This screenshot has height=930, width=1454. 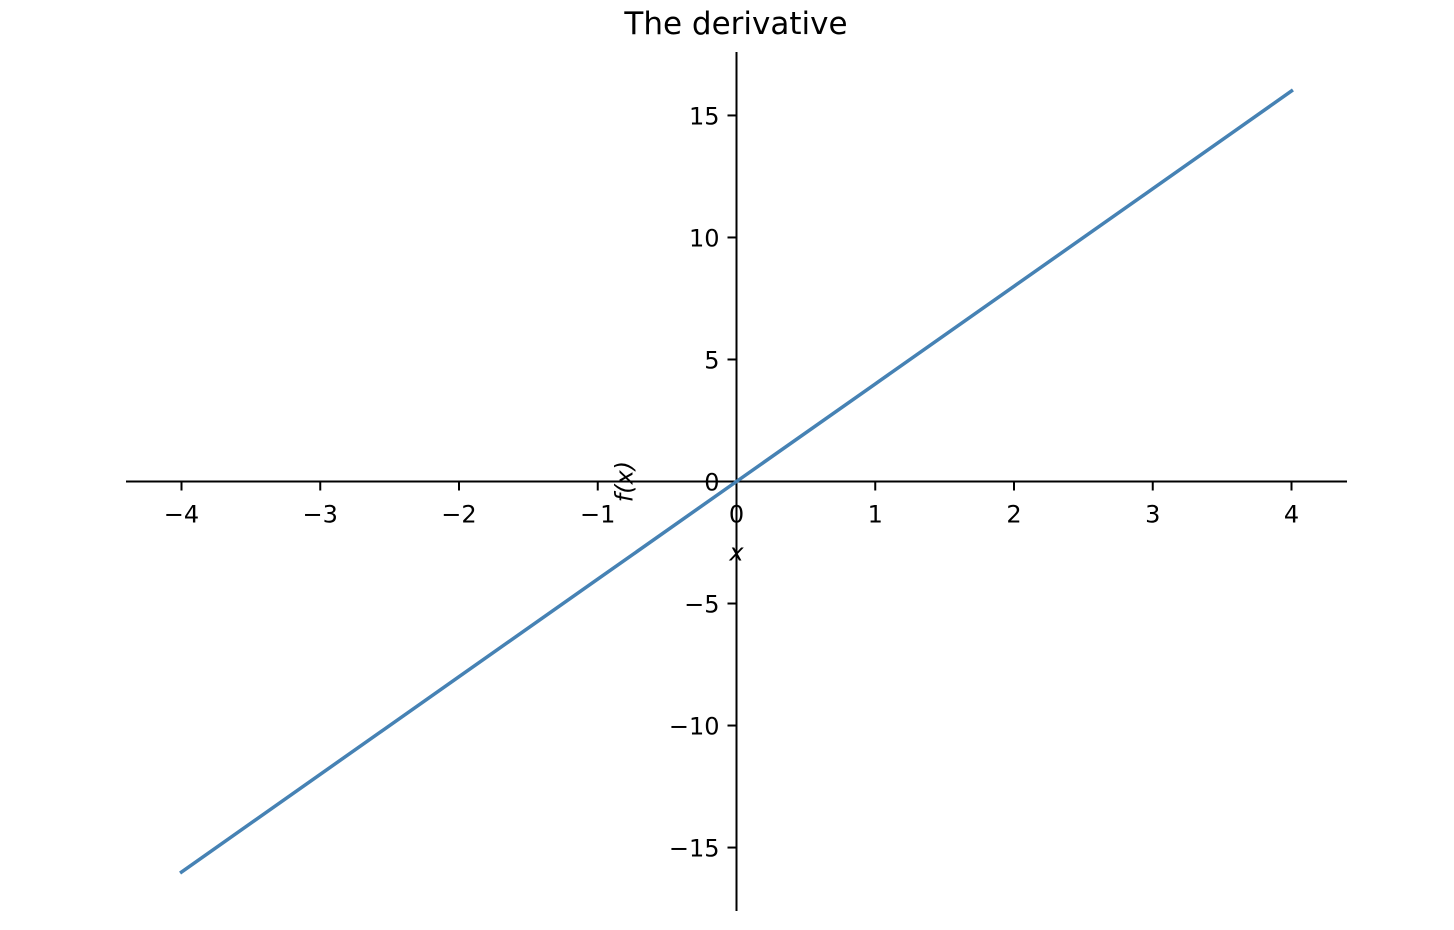 What do you see at coordinates (736, 553) in the screenshot?
I see `x-axis-label: x` at bounding box center [736, 553].